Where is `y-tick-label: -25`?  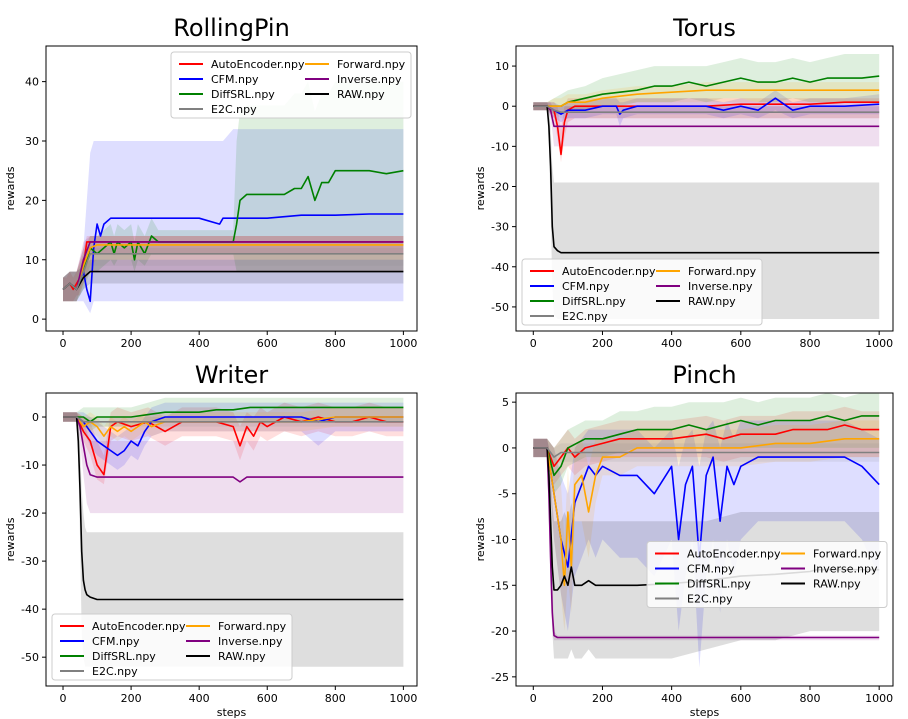
y-tick-label: -25 is located at coordinates (500, 677).